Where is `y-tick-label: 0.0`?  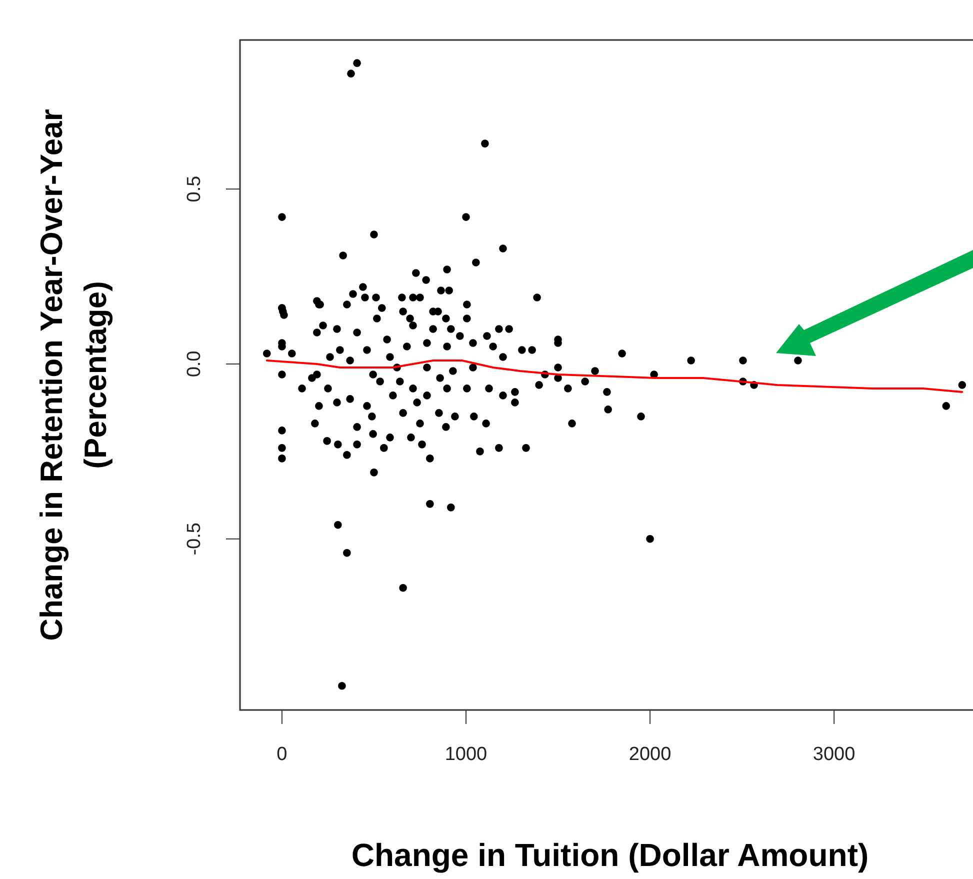 y-tick-label: 0.0 is located at coordinates (194, 364).